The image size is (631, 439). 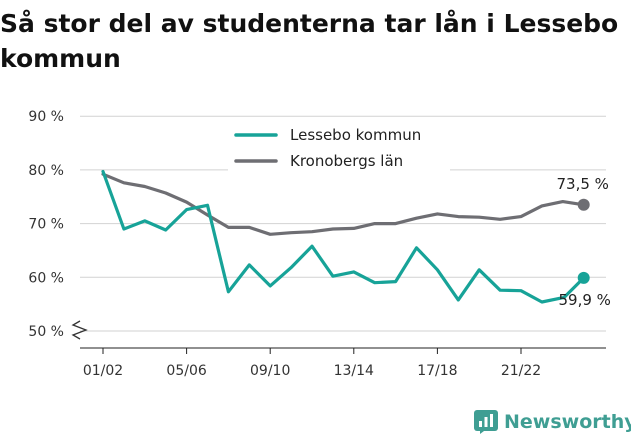 What do you see at coordinates (521, 371) in the screenshot?
I see `x-tick-label: 21/22` at bounding box center [521, 371].